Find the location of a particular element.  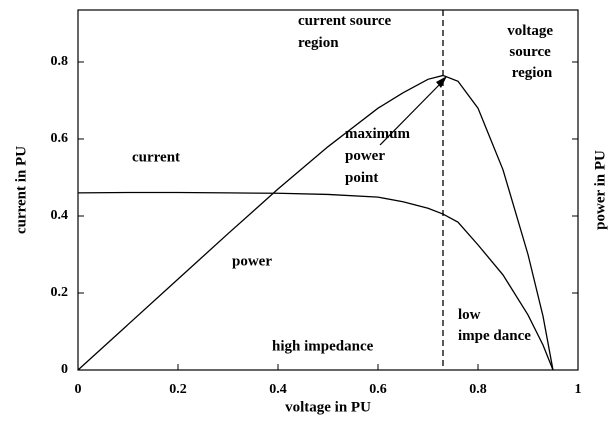

x-tick-label: 0.4 is located at coordinates (278, 389).